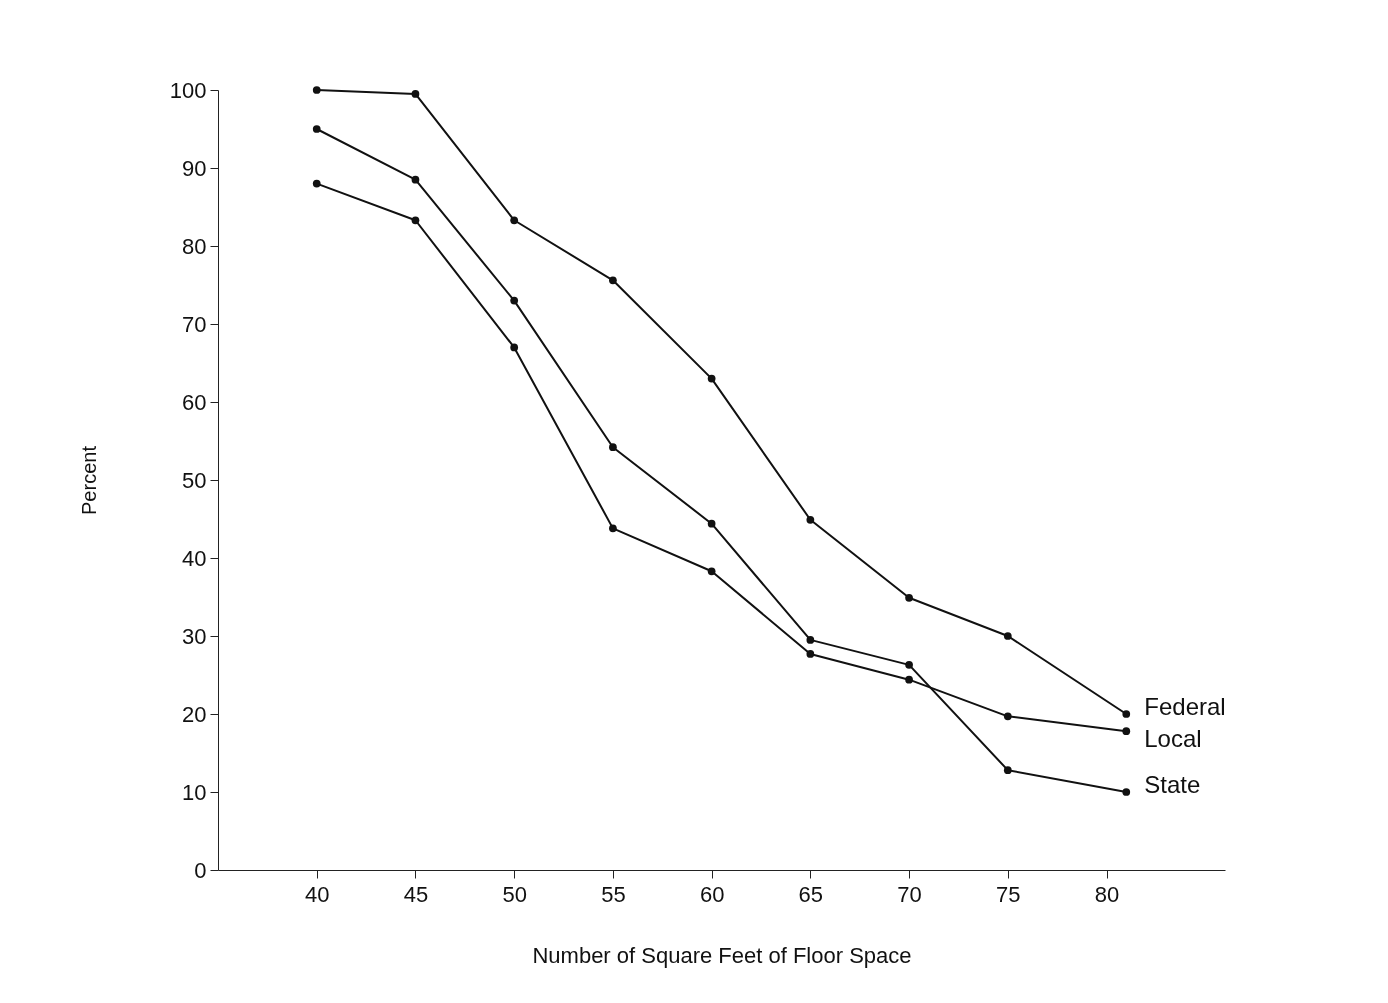 This screenshot has height=1003, width=1388. What do you see at coordinates (194, 558) in the screenshot?
I see `y-tick-label: 40` at bounding box center [194, 558].